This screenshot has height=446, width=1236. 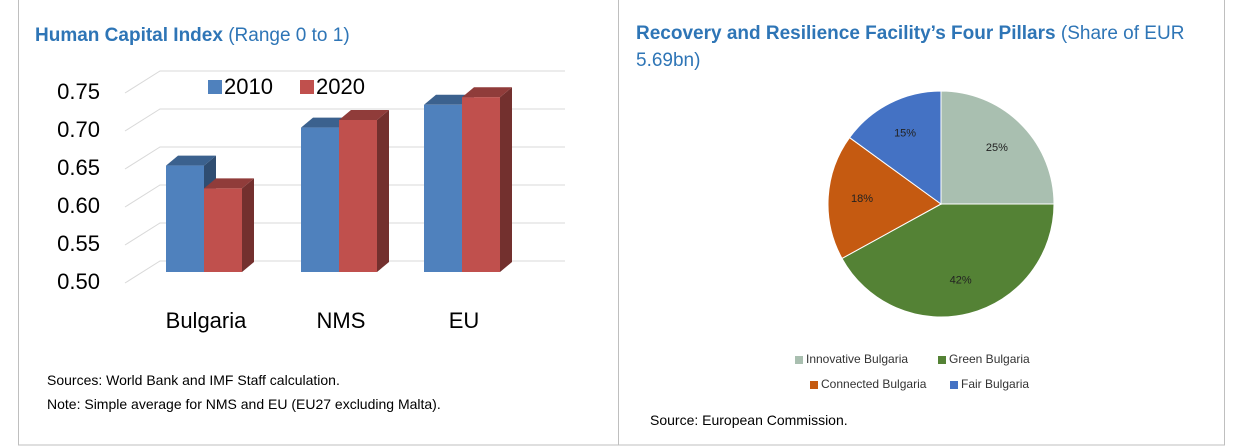 What do you see at coordinates (78, 91) in the screenshot?
I see `y-tick-label: 0.75` at bounding box center [78, 91].